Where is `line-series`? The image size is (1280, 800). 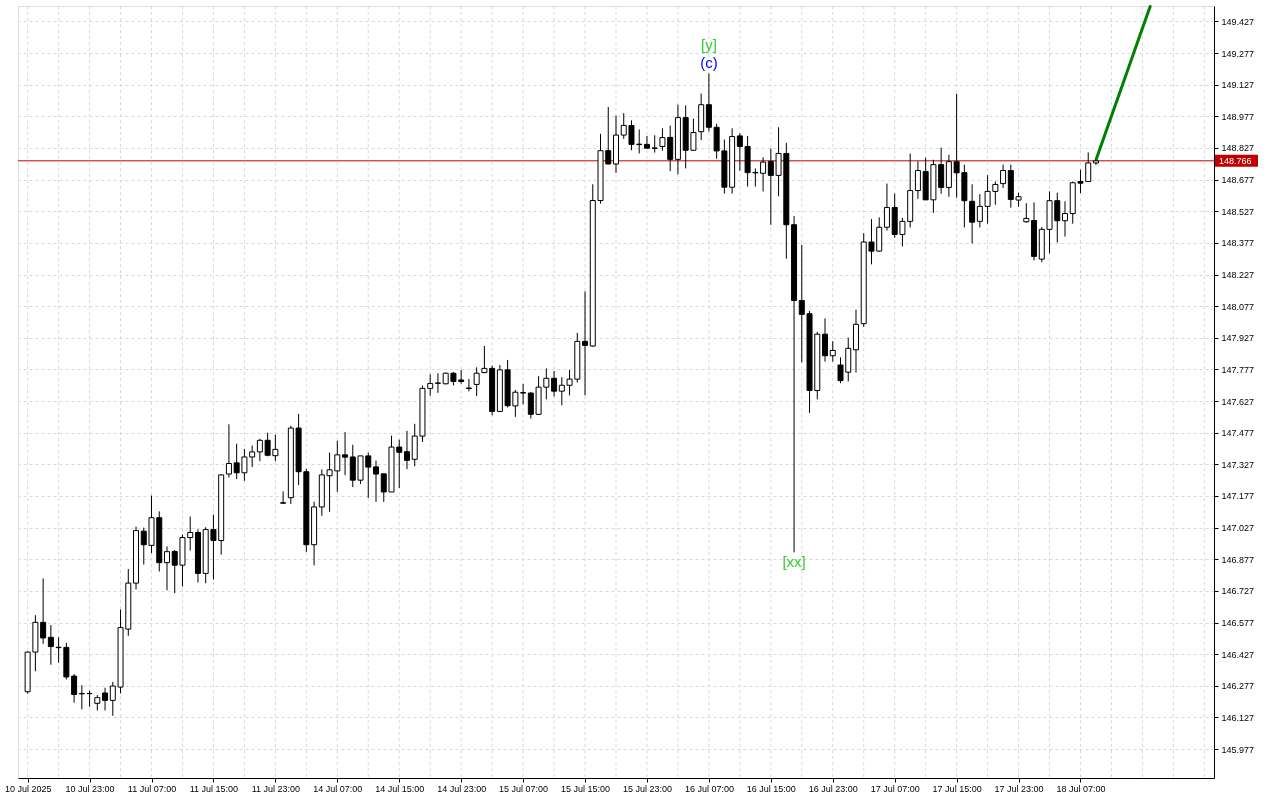
line-series is located at coordinates (1123, 83).